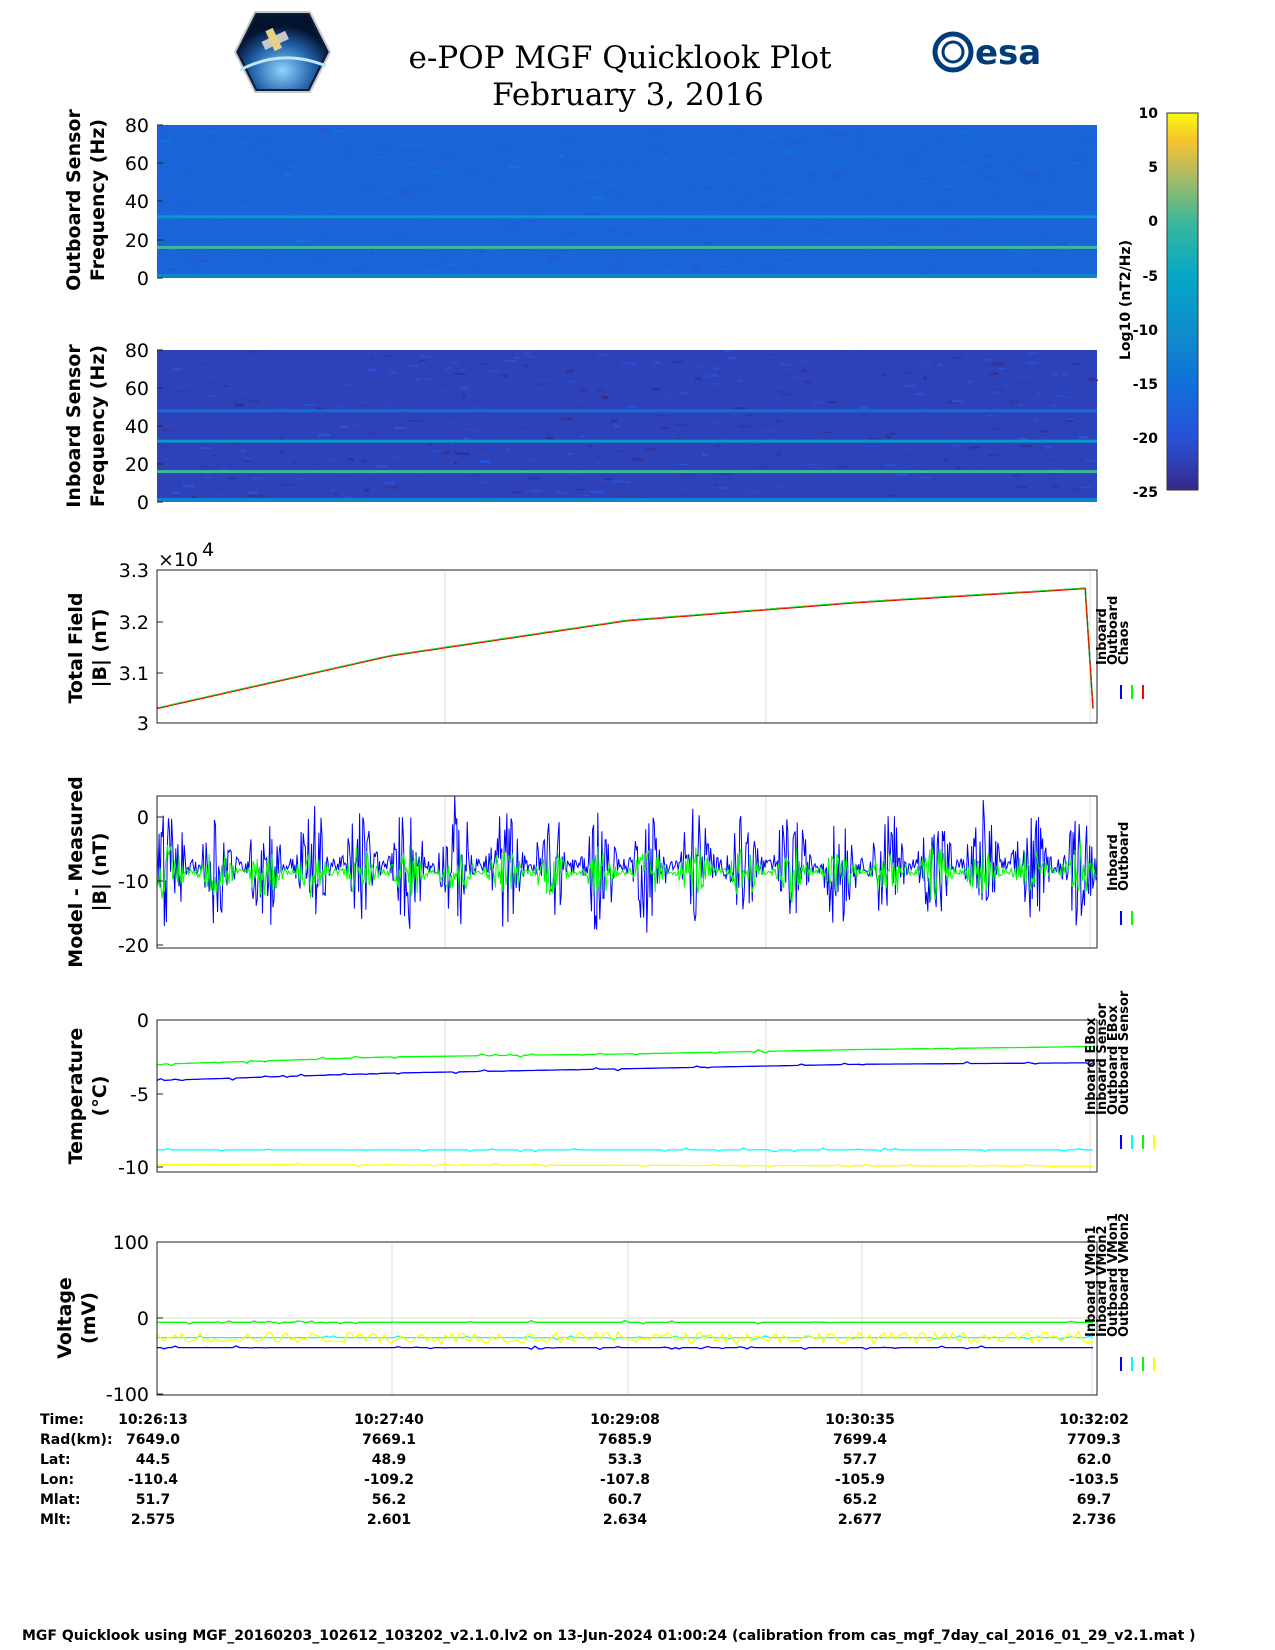  Describe the element at coordinates (625, 1420) in the screenshot. I see `info-cell: 10:29:08` at that location.